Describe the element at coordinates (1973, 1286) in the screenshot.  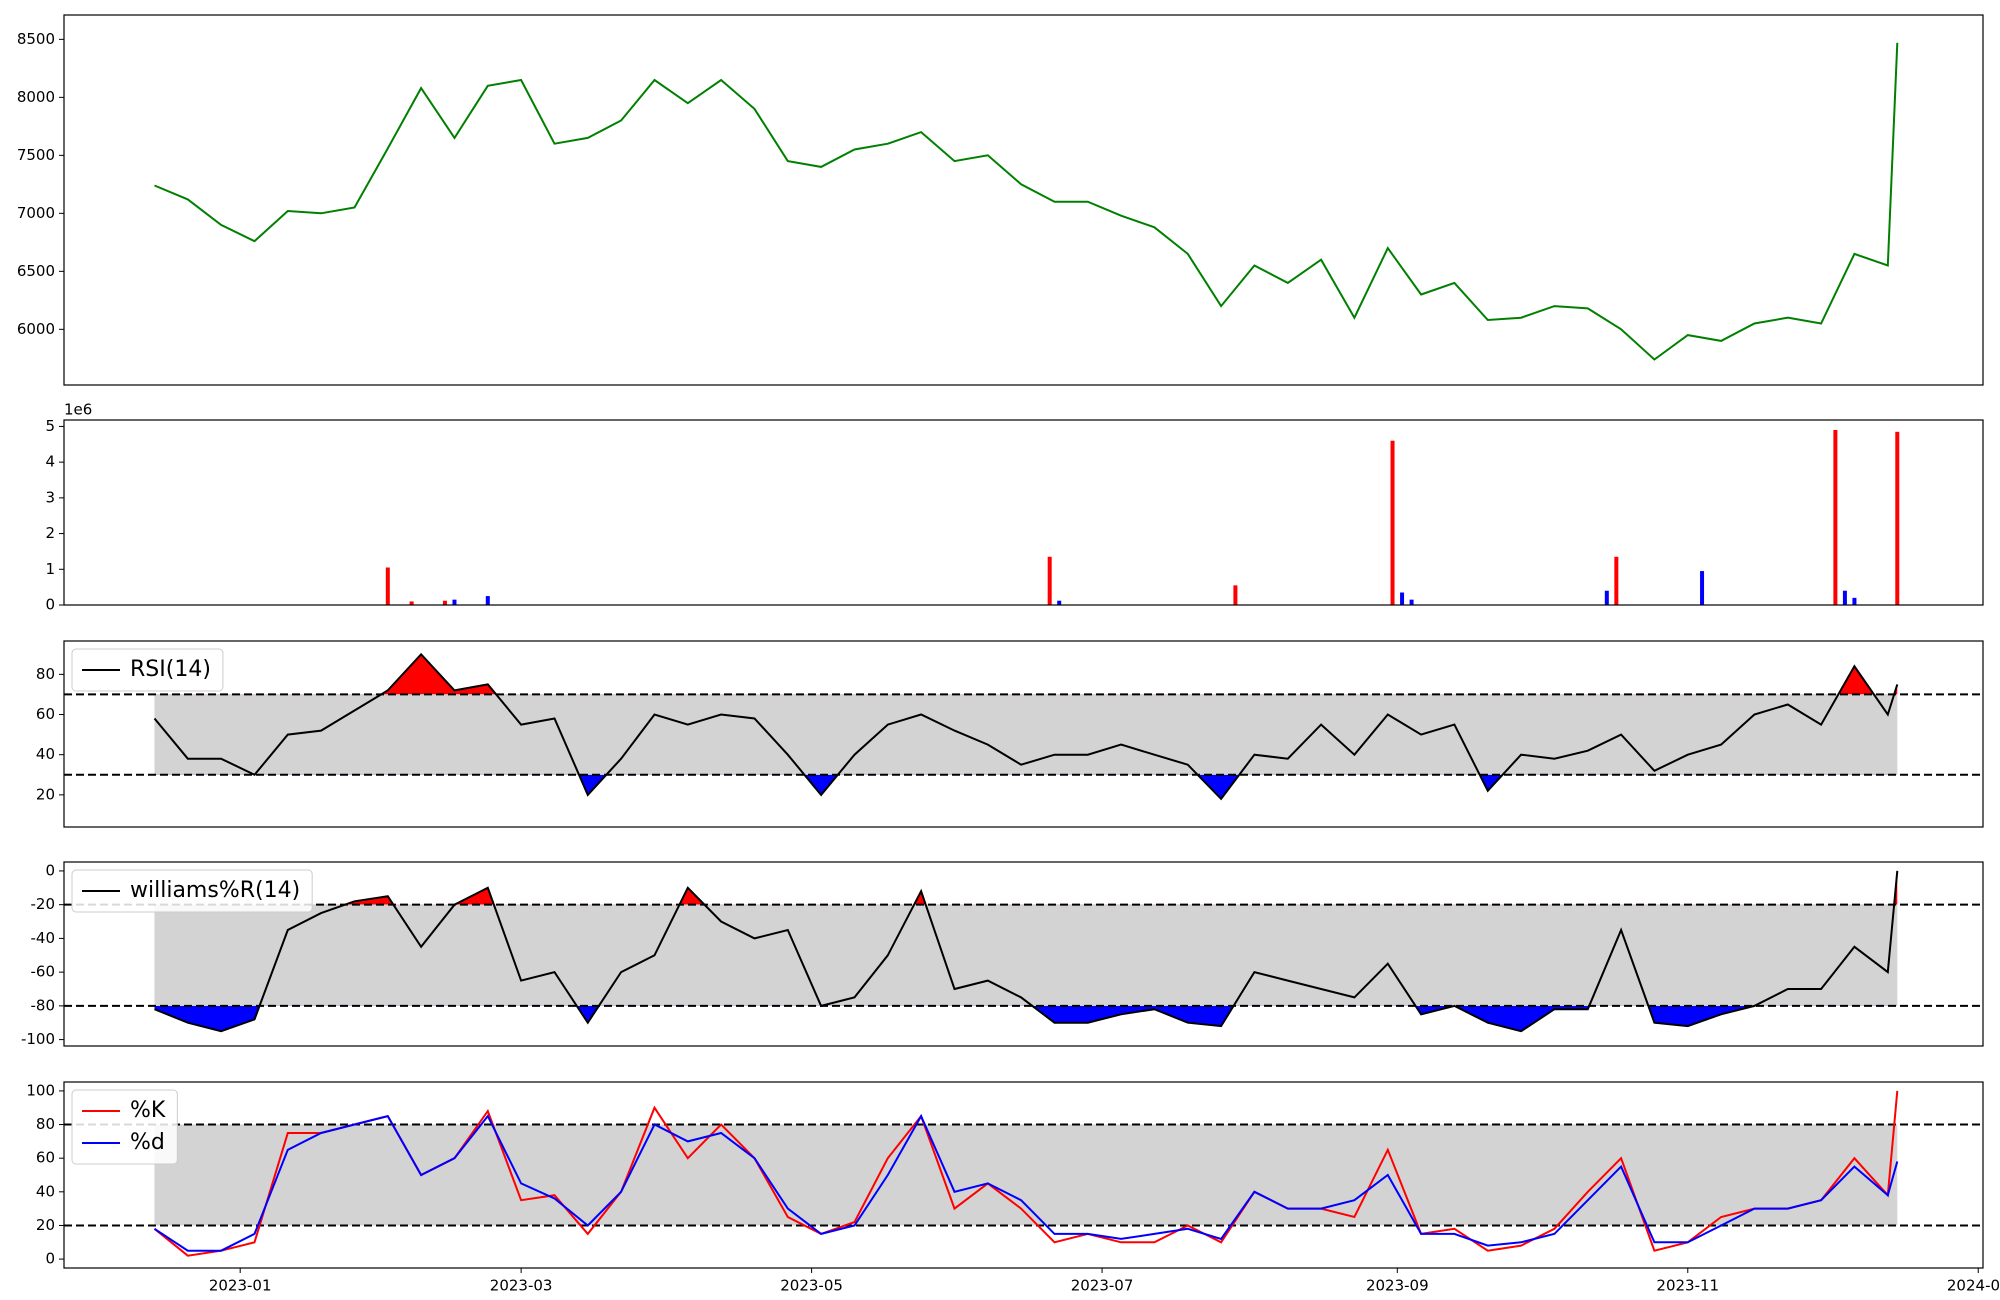
I see `x-tick-label: 2024-01` at that location.